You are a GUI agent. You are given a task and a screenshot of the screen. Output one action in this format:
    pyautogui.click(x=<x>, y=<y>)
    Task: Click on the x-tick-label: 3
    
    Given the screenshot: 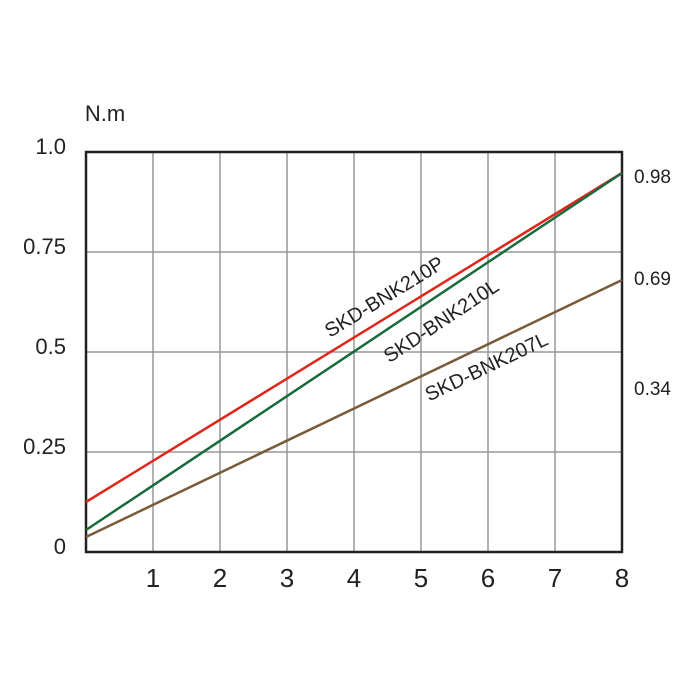 What is the action you would take?
    pyautogui.click(x=287, y=578)
    